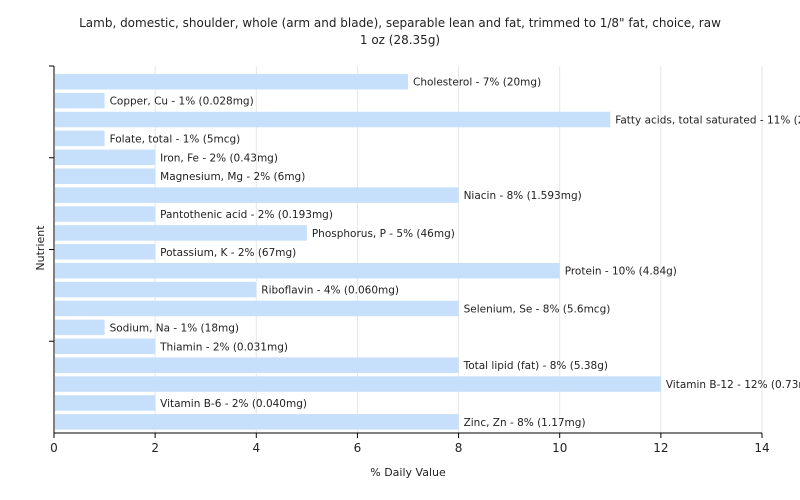 The width and height of the screenshot is (800, 500). I want to click on x-tick-label-4: 8, so click(459, 448).